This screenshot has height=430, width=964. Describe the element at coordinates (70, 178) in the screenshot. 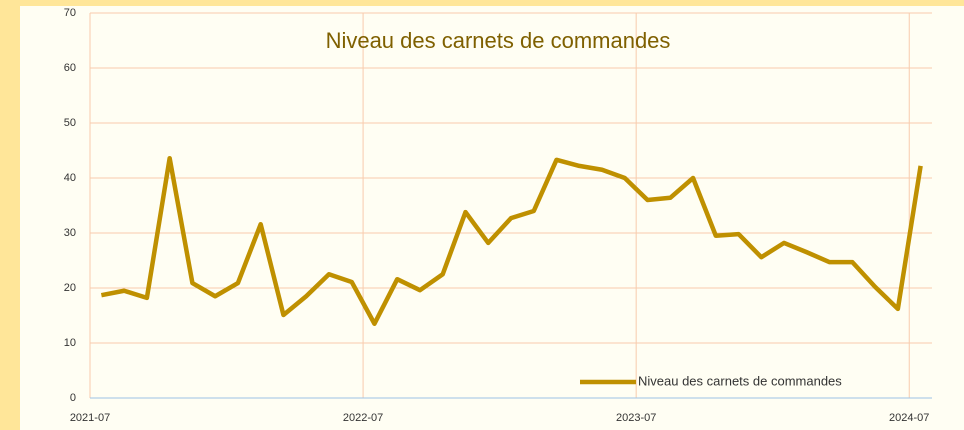

I see `y-tick-label: 40` at that location.